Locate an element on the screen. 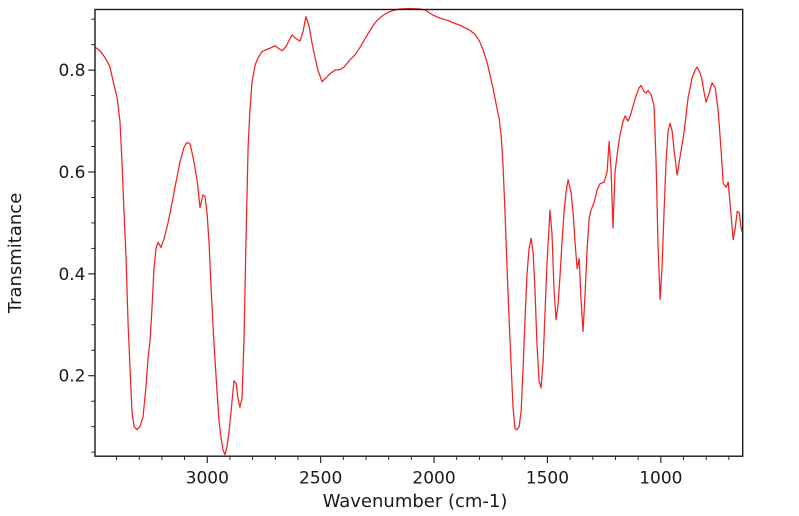 The width and height of the screenshot is (799, 516). y-tick-label-0.8: 0.8 is located at coordinates (71, 71).